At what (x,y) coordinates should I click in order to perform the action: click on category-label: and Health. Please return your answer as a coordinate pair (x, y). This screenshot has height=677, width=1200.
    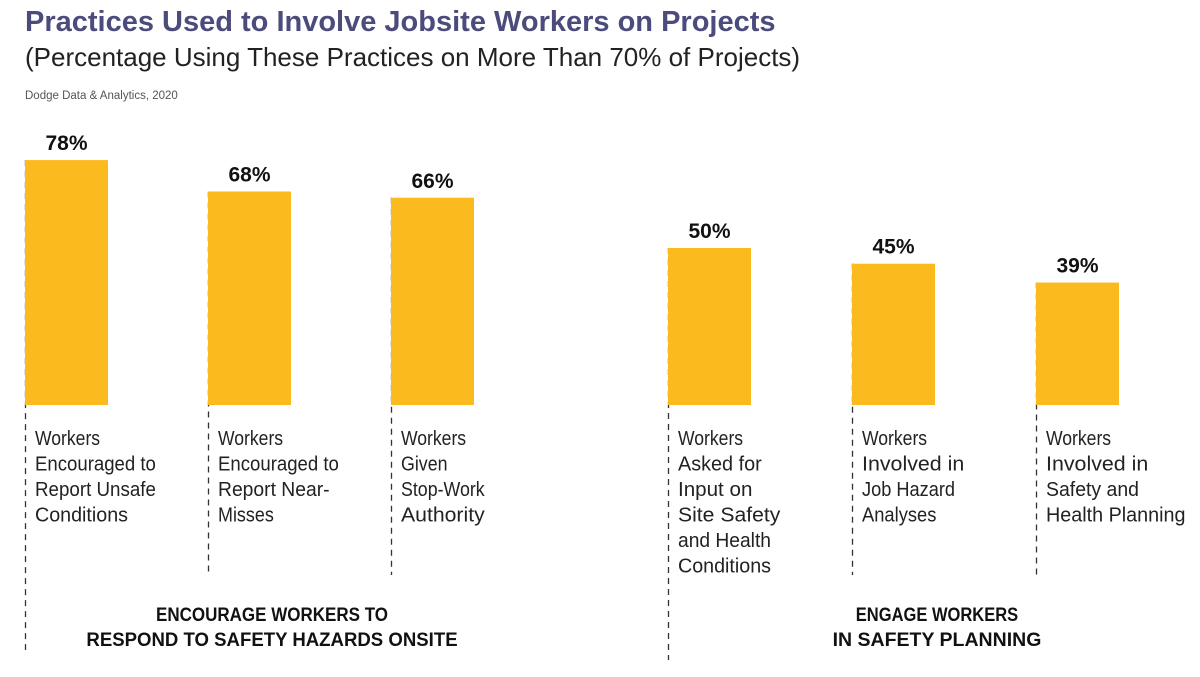
    Looking at the image, I should click on (724, 541).